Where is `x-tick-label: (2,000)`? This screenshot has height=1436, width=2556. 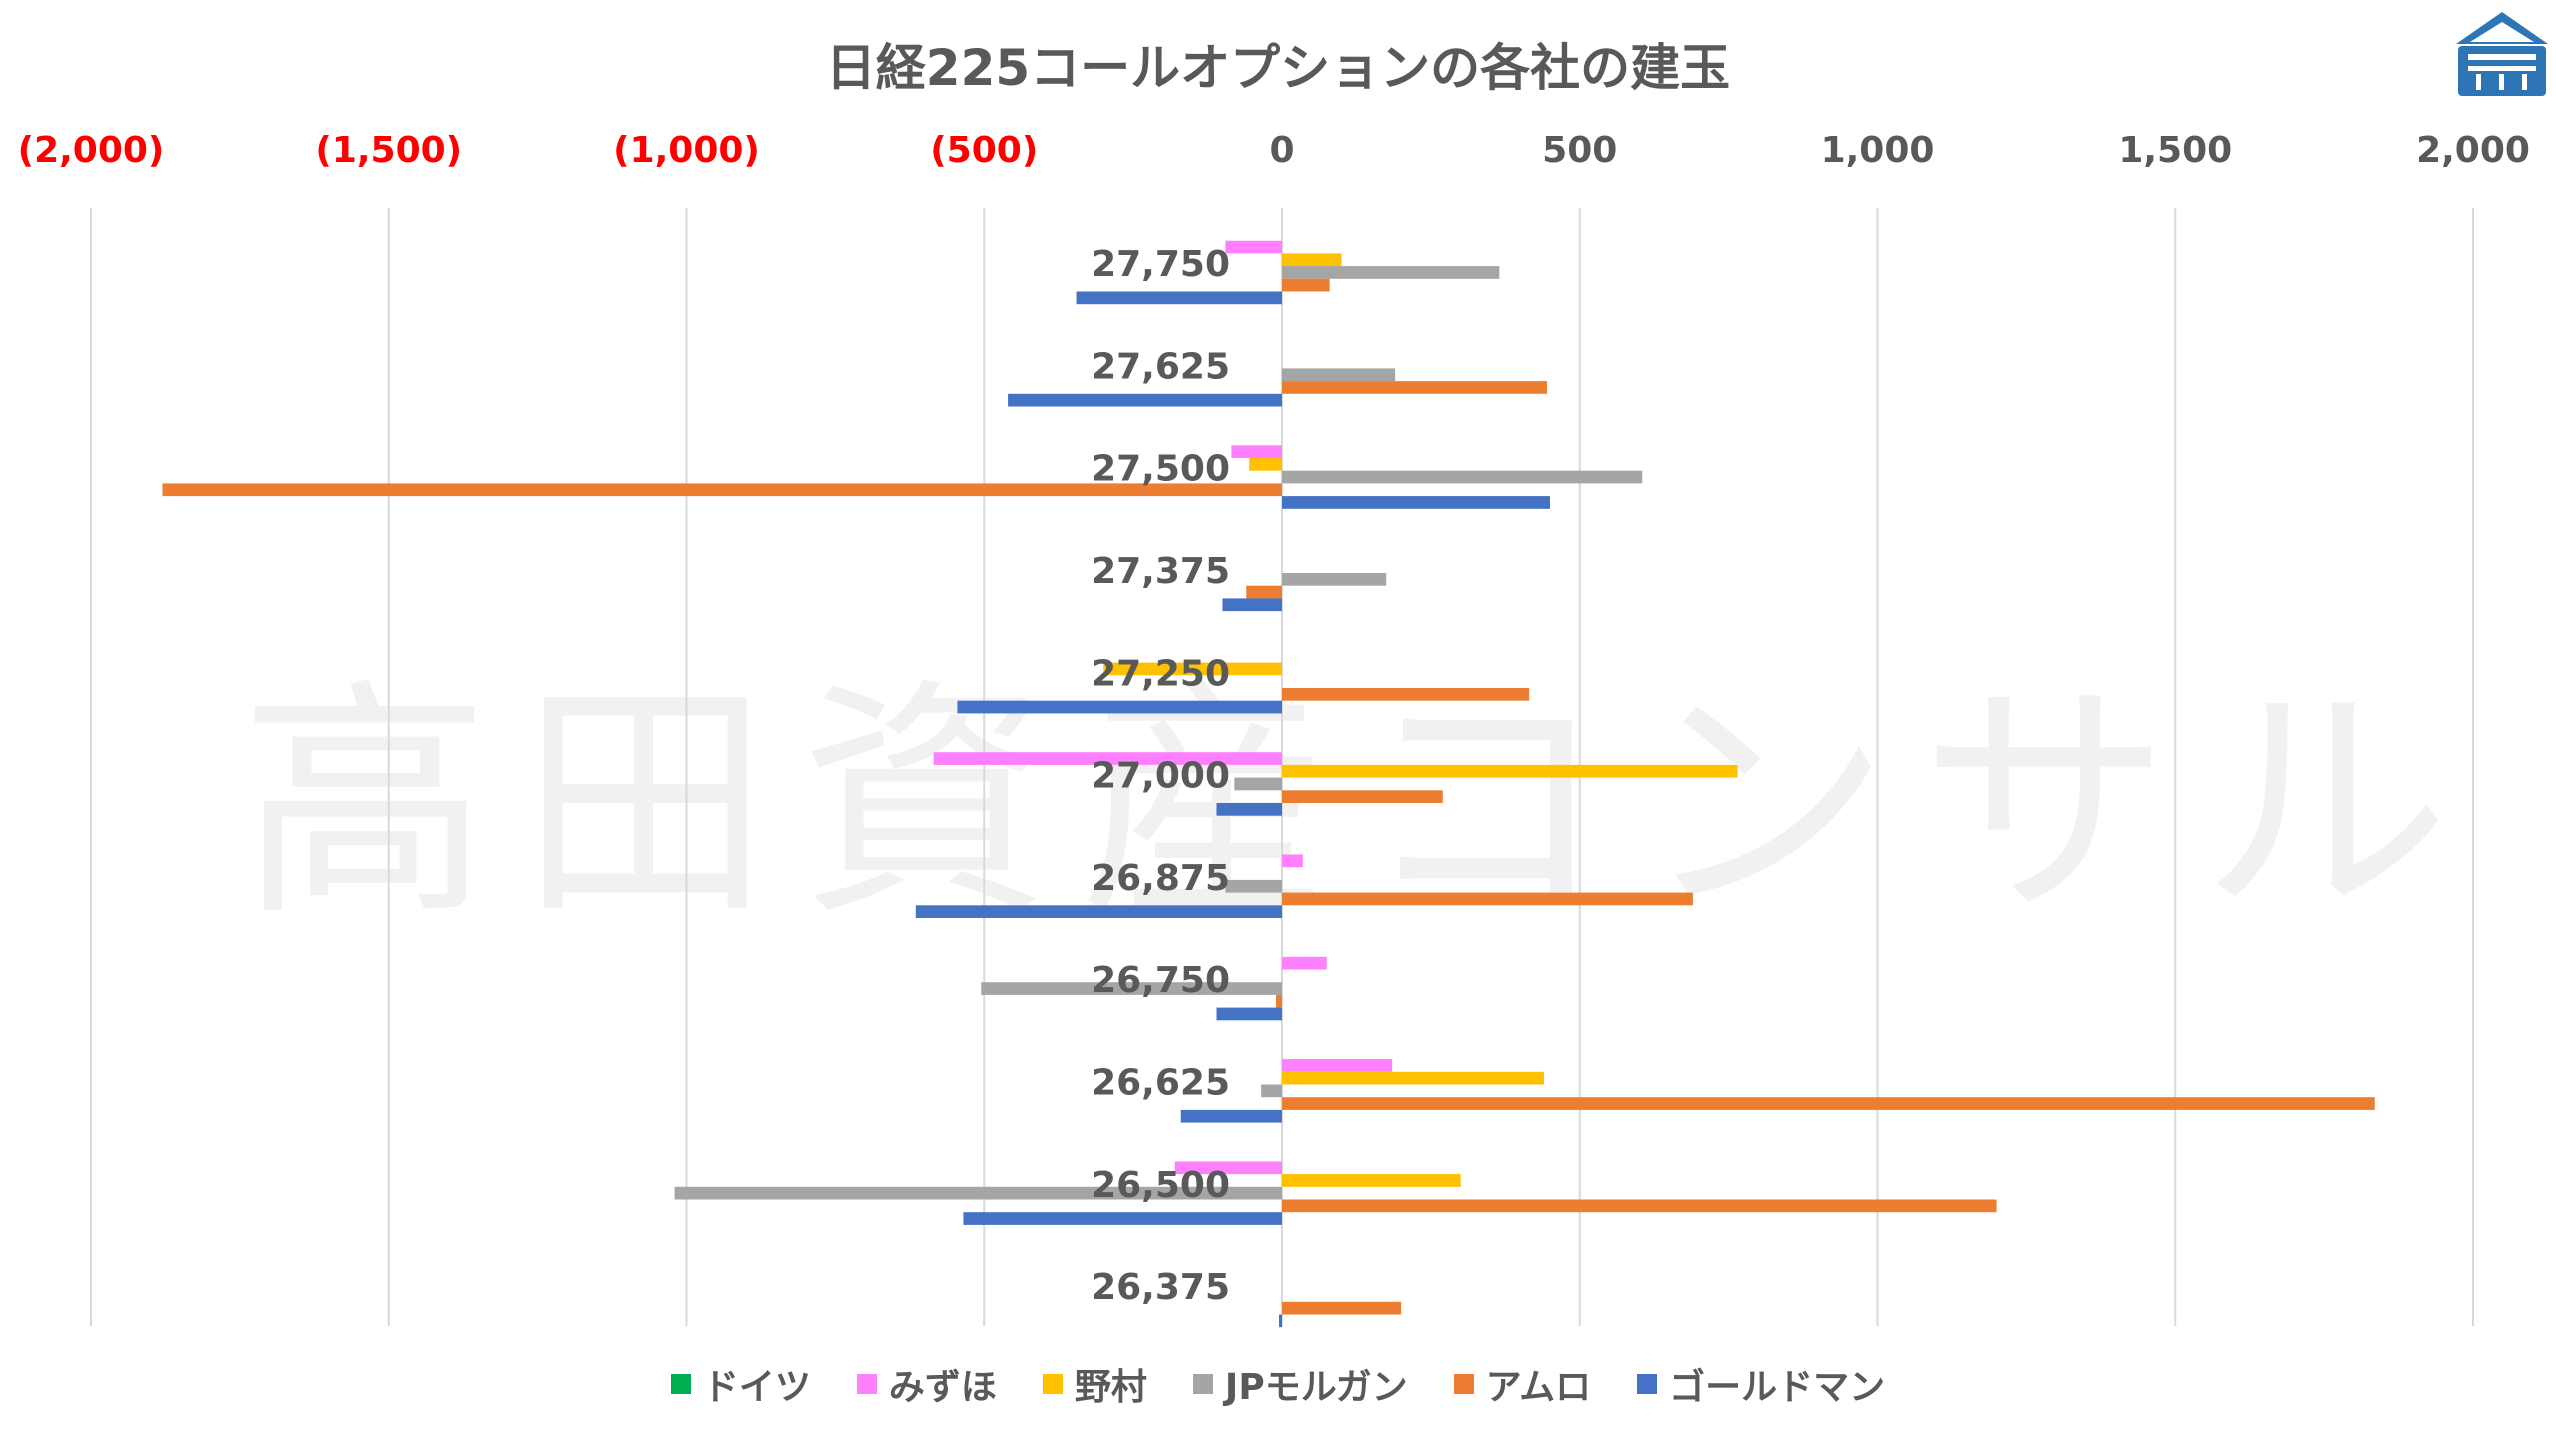 x-tick-label: (2,000) is located at coordinates (91, 150).